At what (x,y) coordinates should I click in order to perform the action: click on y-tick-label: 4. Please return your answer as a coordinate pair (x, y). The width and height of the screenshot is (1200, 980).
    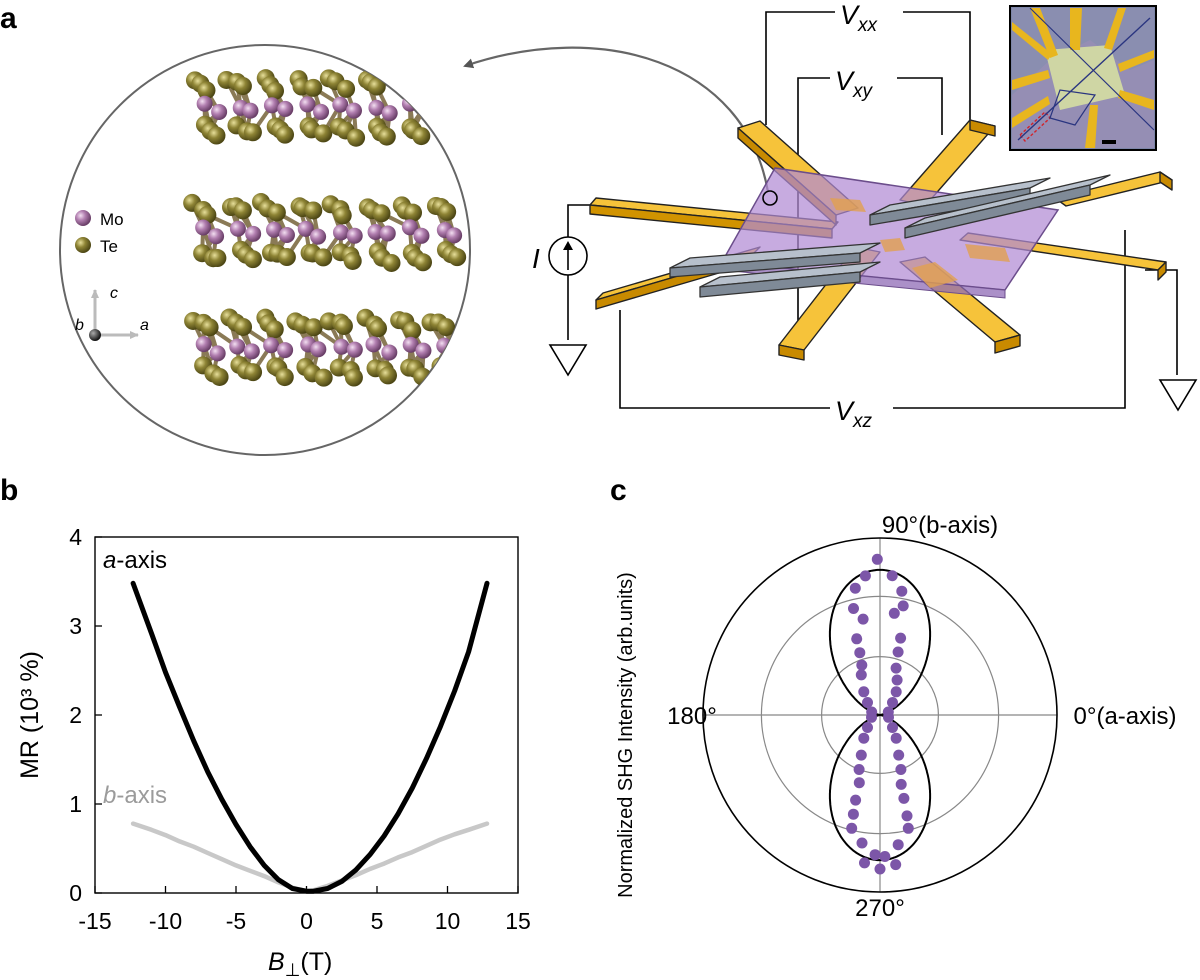
    Looking at the image, I should click on (75, 537).